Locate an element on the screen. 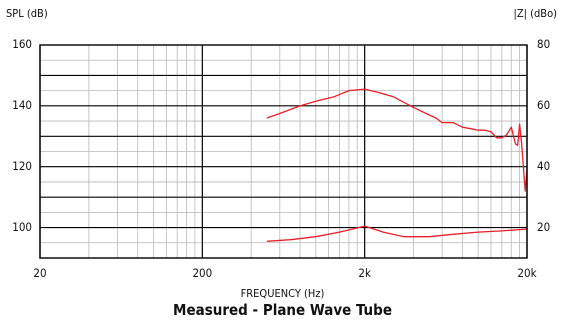 Image resolution: width=565 pixels, height=325 pixels. y-tick-label: 140 is located at coordinates (22, 104).